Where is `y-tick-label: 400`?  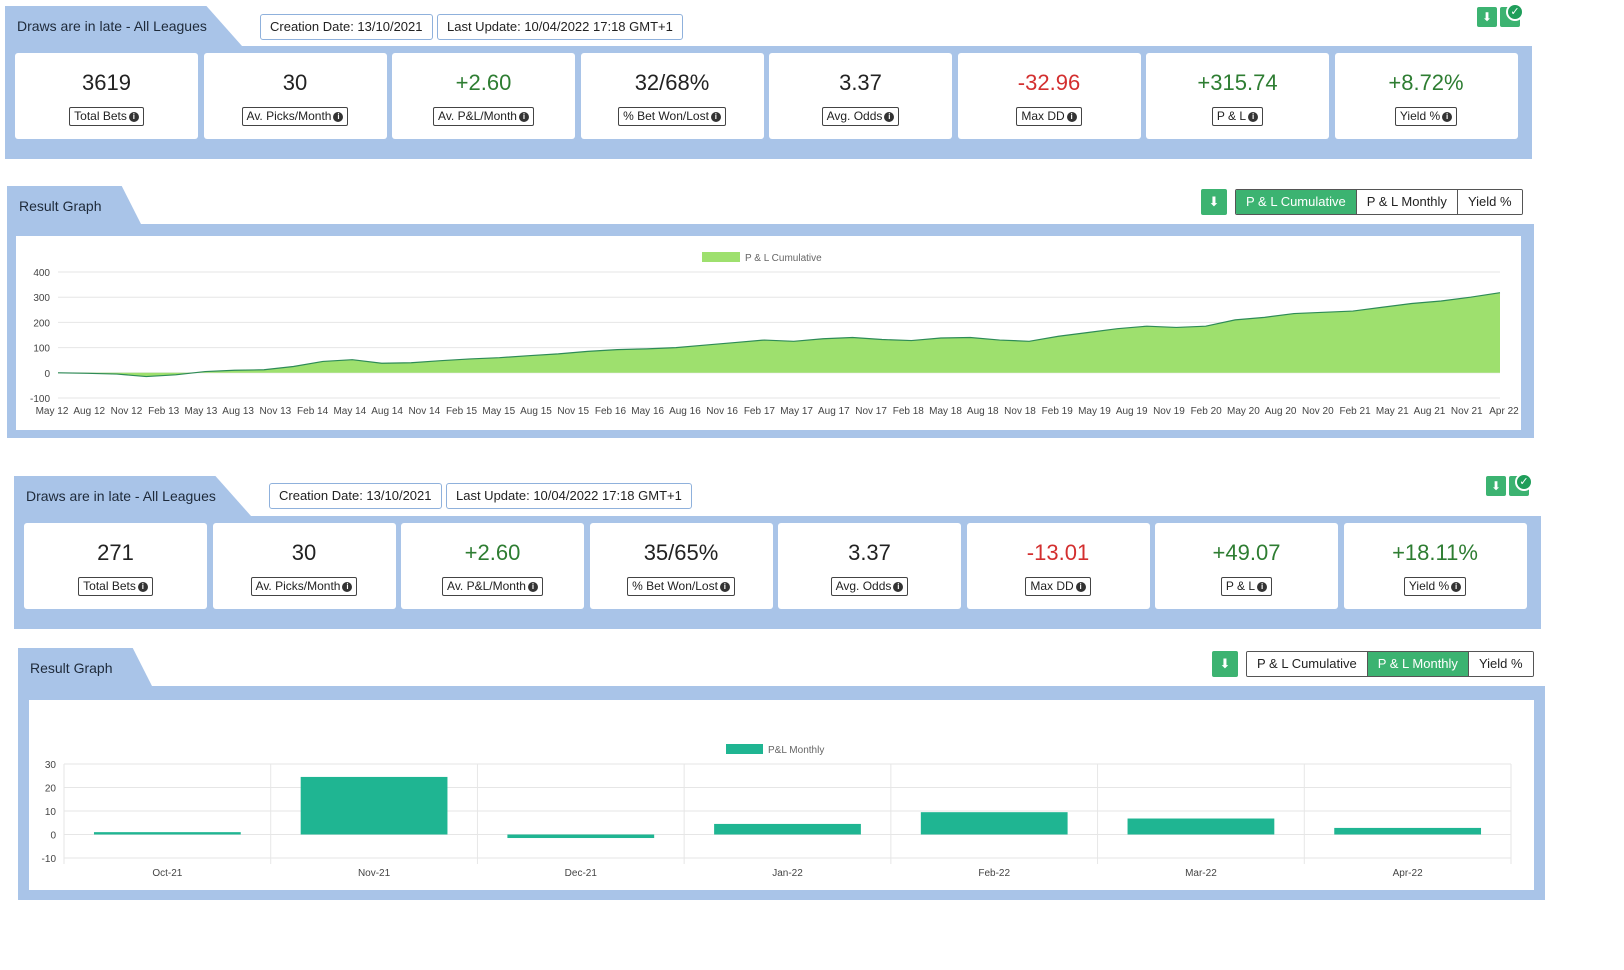
y-tick-label: 400 is located at coordinates (41, 273).